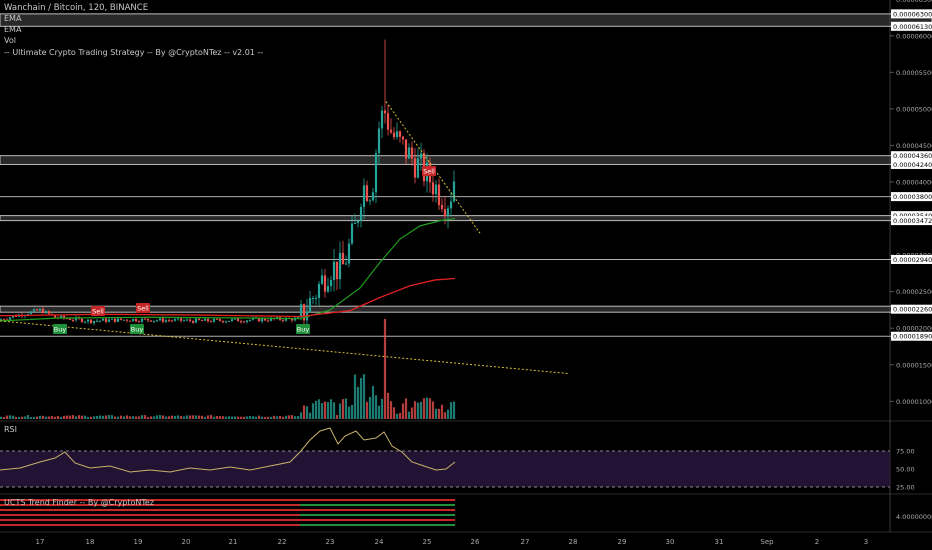  I want to click on x-tick-label: 23, so click(330, 542).